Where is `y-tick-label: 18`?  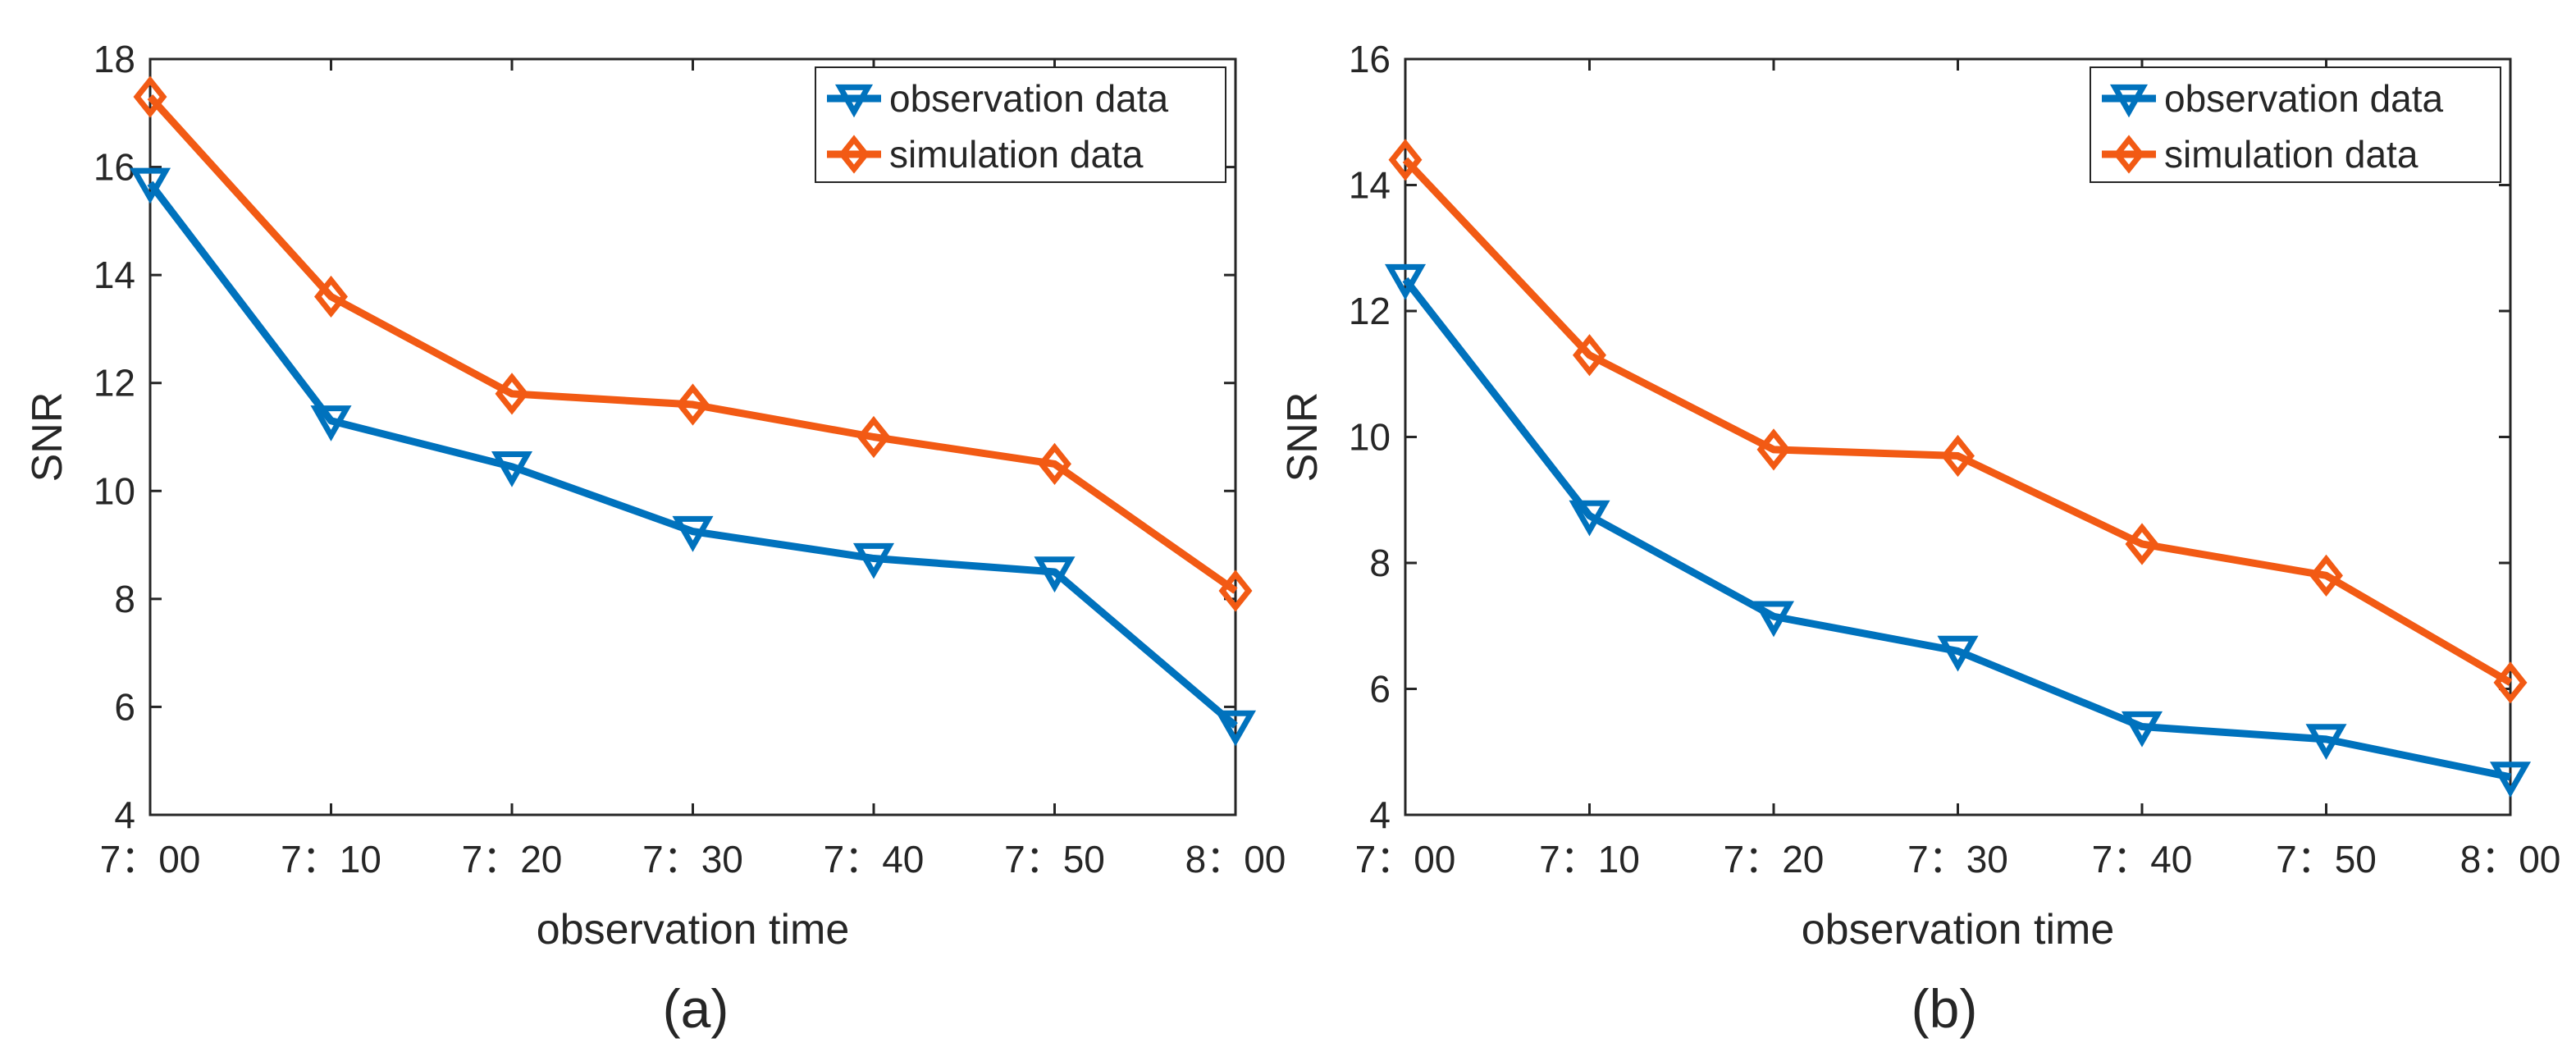
y-tick-label: 18 is located at coordinates (114, 59).